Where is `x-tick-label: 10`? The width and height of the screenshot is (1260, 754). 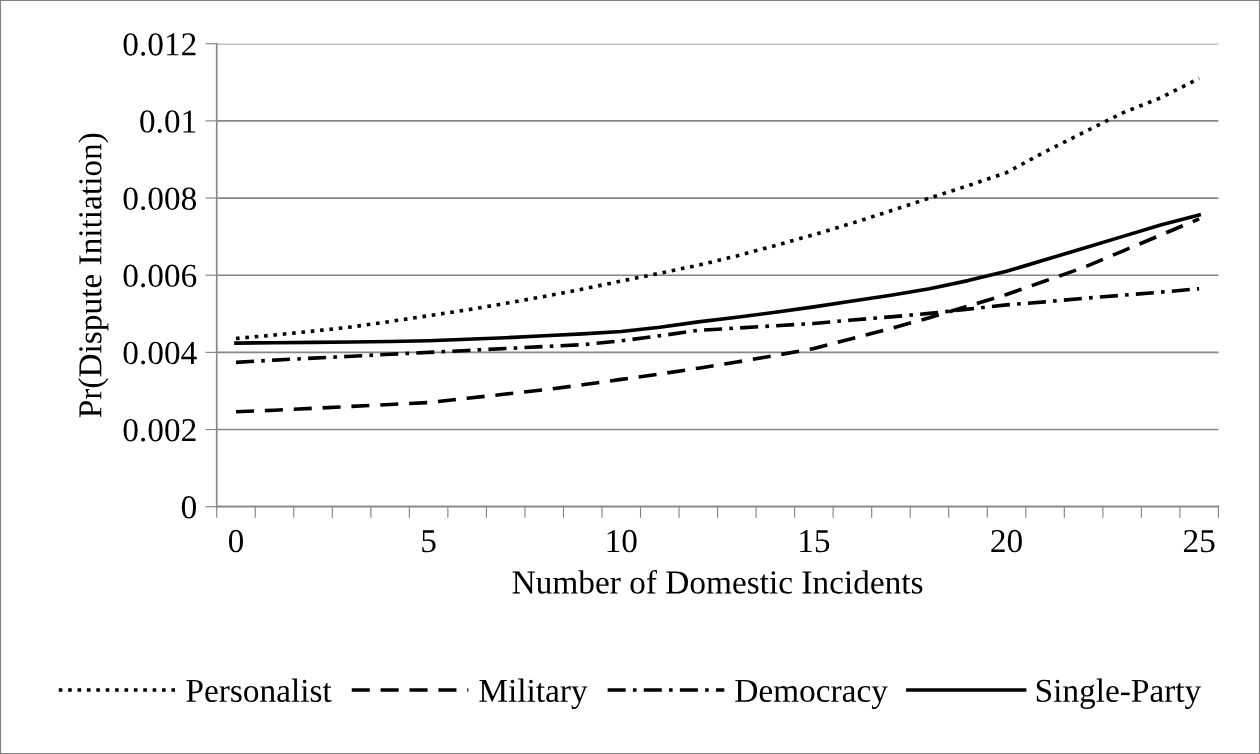
x-tick-label: 10 is located at coordinates (622, 541).